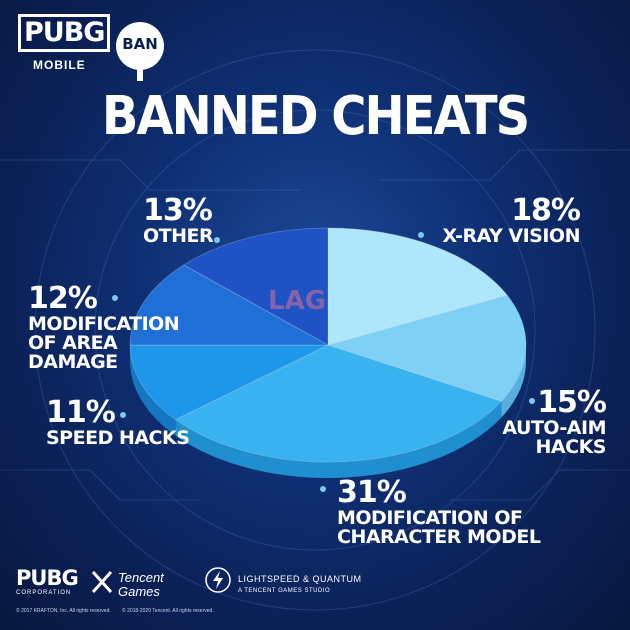  What do you see at coordinates (511, 235) in the screenshot?
I see `name-xray: X-RAY VISION` at bounding box center [511, 235].